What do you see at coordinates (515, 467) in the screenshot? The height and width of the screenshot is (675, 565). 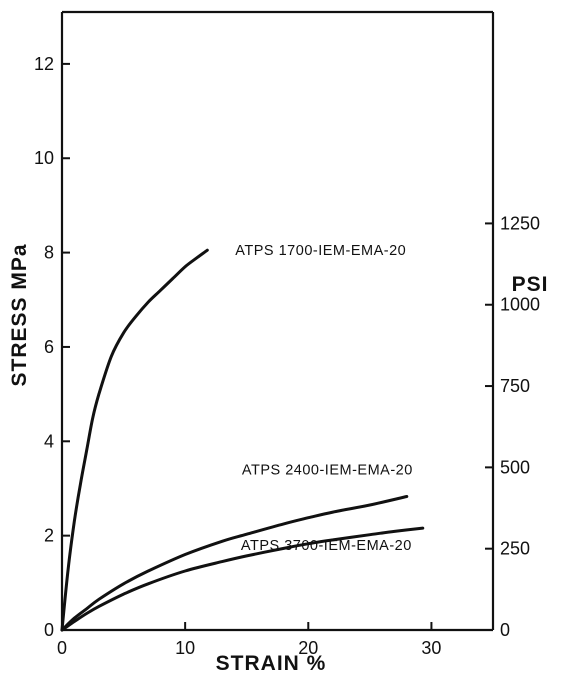 I see `y2-tick-label: 500` at bounding box center [515, 467].